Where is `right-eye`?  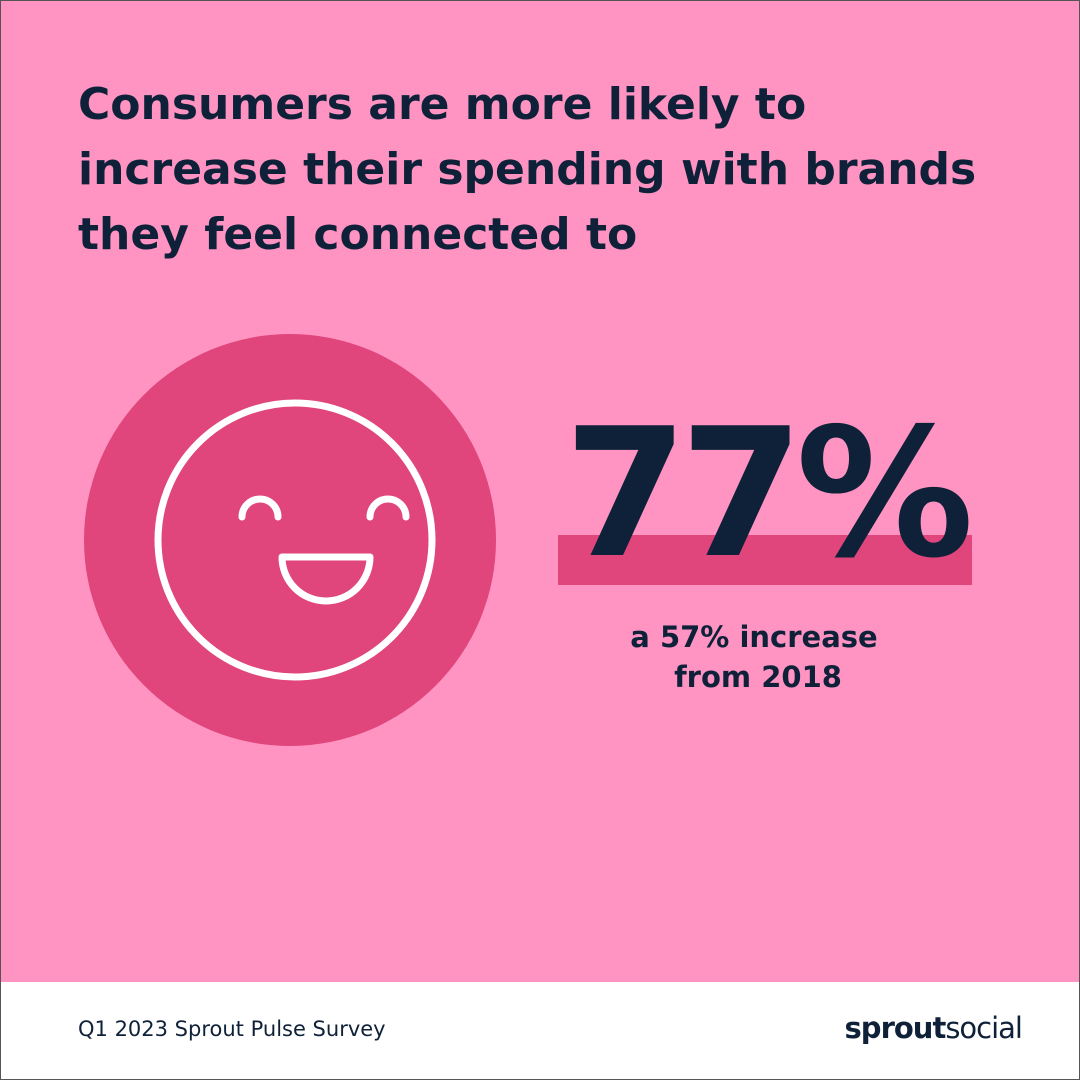
right-eye is located at coordinates (388, 508).